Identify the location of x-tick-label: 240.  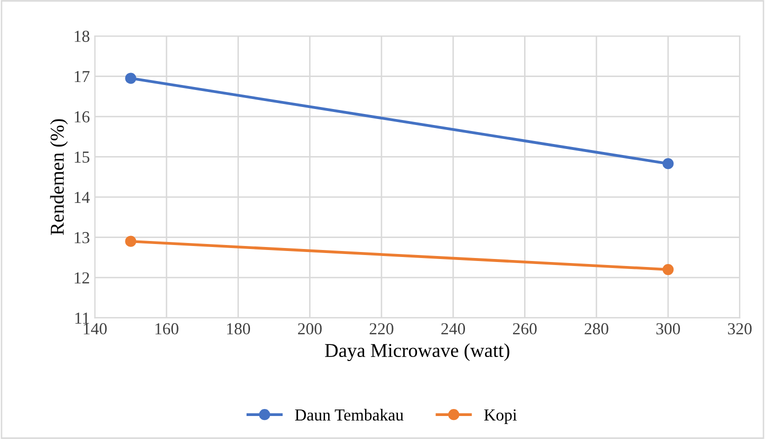
(453, 328).